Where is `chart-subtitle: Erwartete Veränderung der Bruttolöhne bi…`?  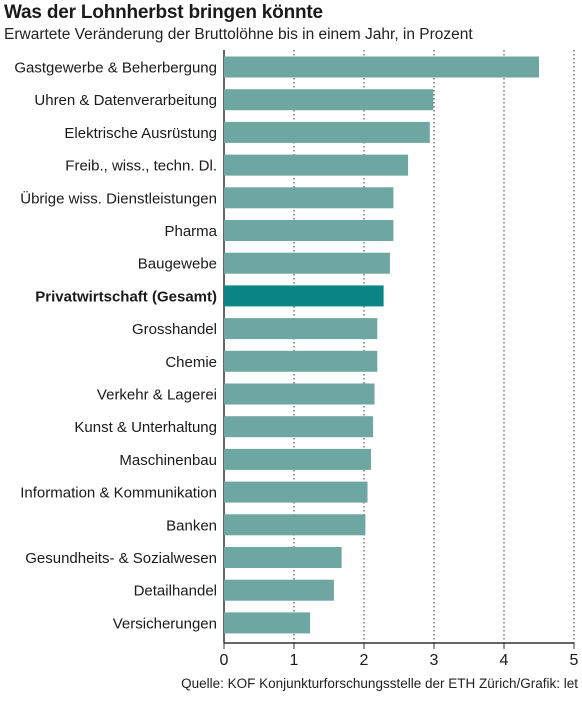 chart-subtitle: Erwartete Veränderung der Bruttolöhne bi… is located at coordinates (238, 34).